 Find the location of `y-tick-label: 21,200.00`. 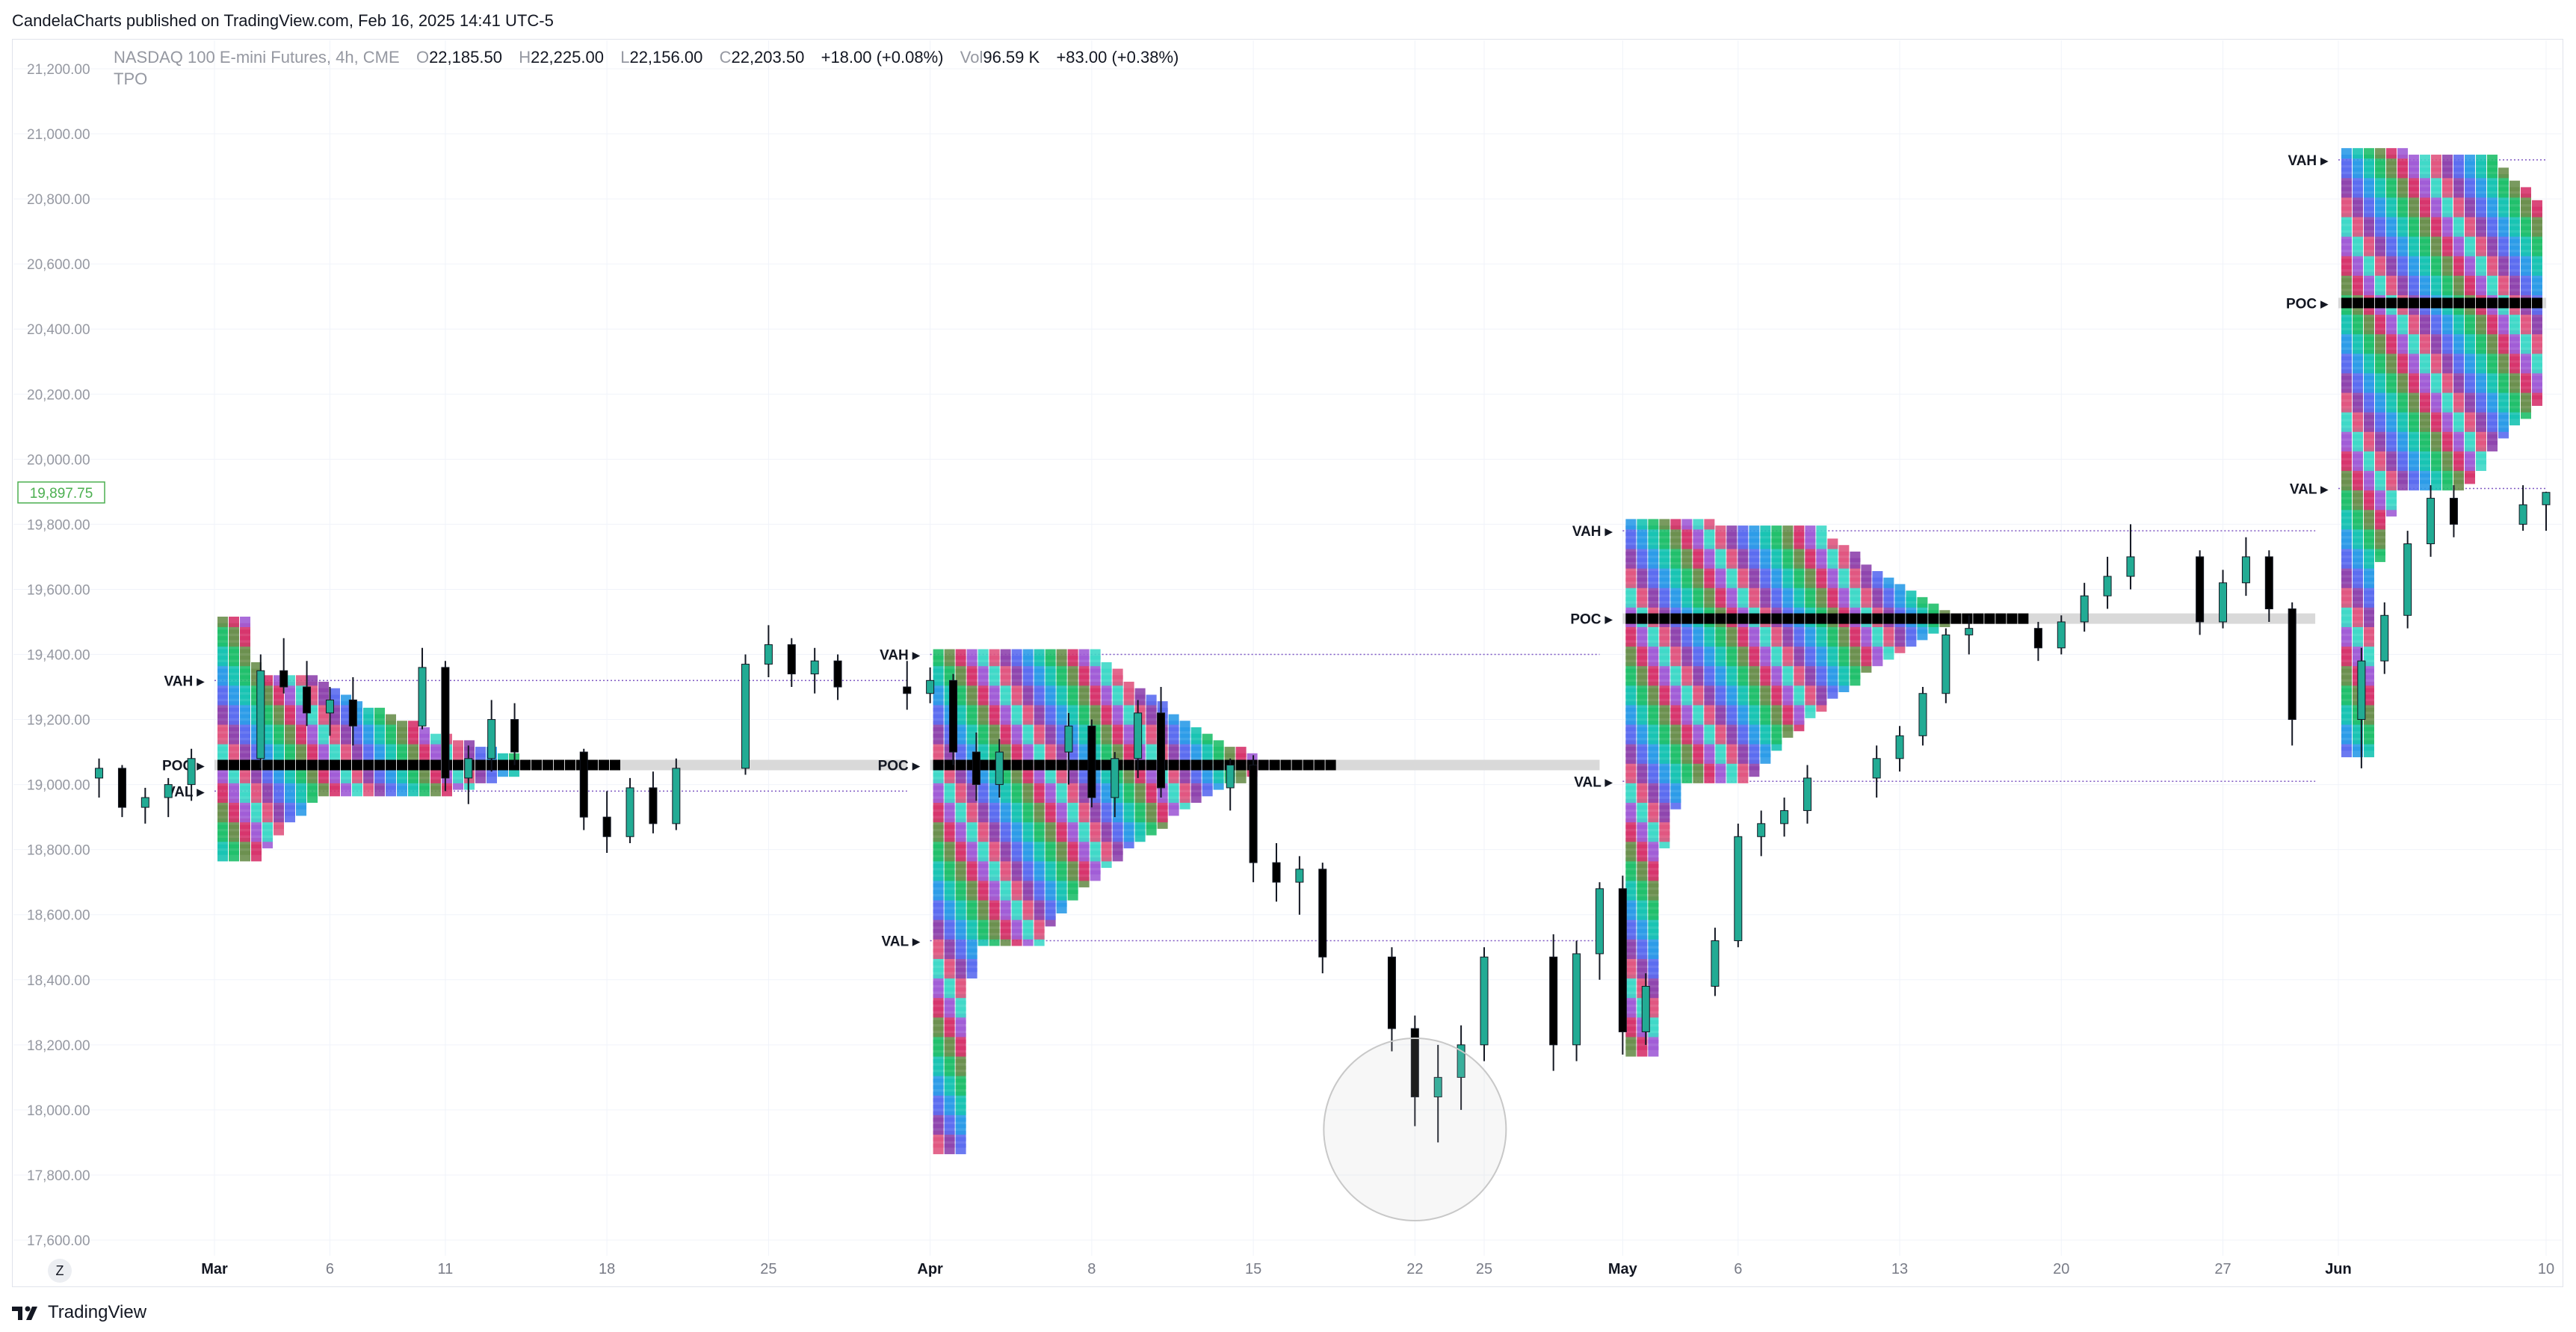

y-tick-label: 21,200.00 is located at coordinates (59, 70).